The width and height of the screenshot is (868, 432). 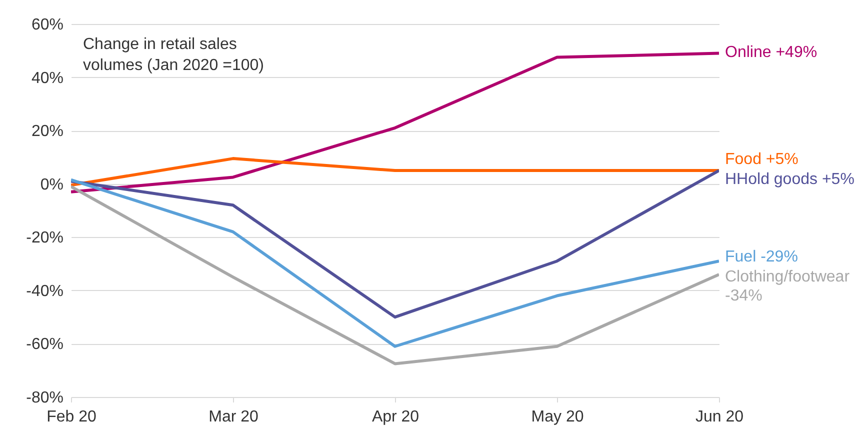 What do you see at coordinates (719, 417) in the screenshot?
I see `x-tick-label: Jun 20` at bounding box center [719, 417].